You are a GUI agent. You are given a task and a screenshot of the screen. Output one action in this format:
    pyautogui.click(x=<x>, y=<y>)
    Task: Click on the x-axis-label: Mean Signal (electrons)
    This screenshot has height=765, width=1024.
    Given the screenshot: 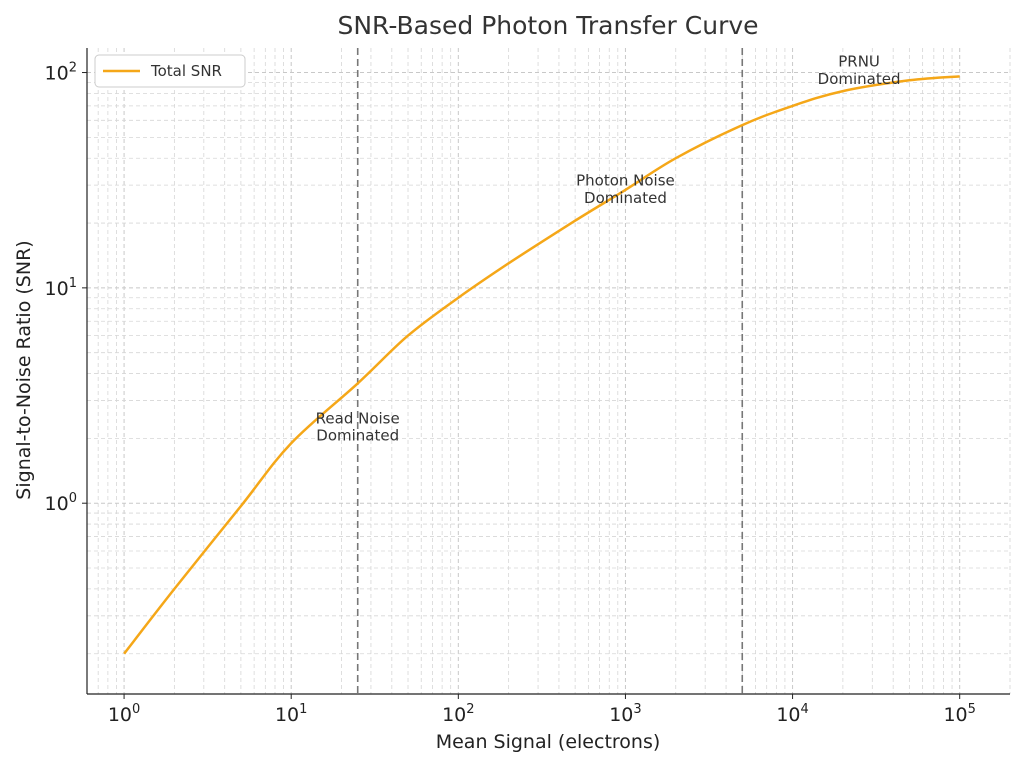 What is the action you would take?
    pyautogui.click(x=548, y=742)
    